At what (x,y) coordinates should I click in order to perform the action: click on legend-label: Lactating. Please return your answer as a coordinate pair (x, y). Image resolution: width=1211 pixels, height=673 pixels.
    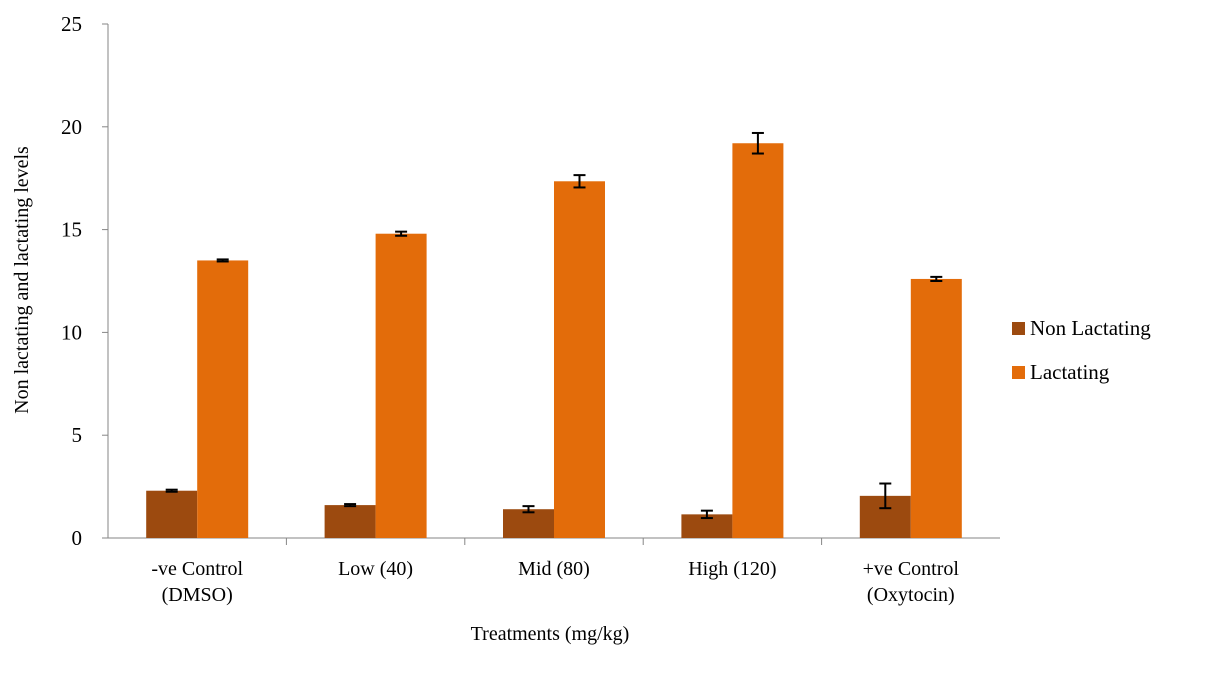
    Looking at the image, I should click on (1070, 372).